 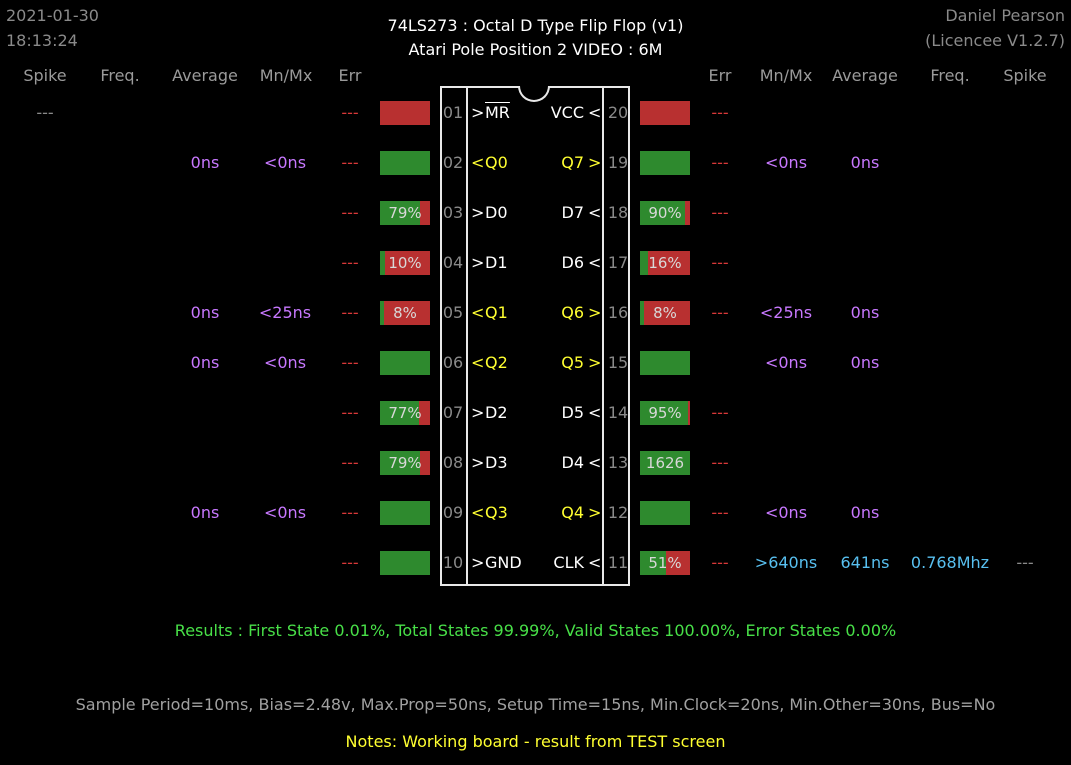 What do you see at coordinates (720, 112) in the screenshot?
I see `right-pin-20-err: ---` at bounding box center [720, 112].